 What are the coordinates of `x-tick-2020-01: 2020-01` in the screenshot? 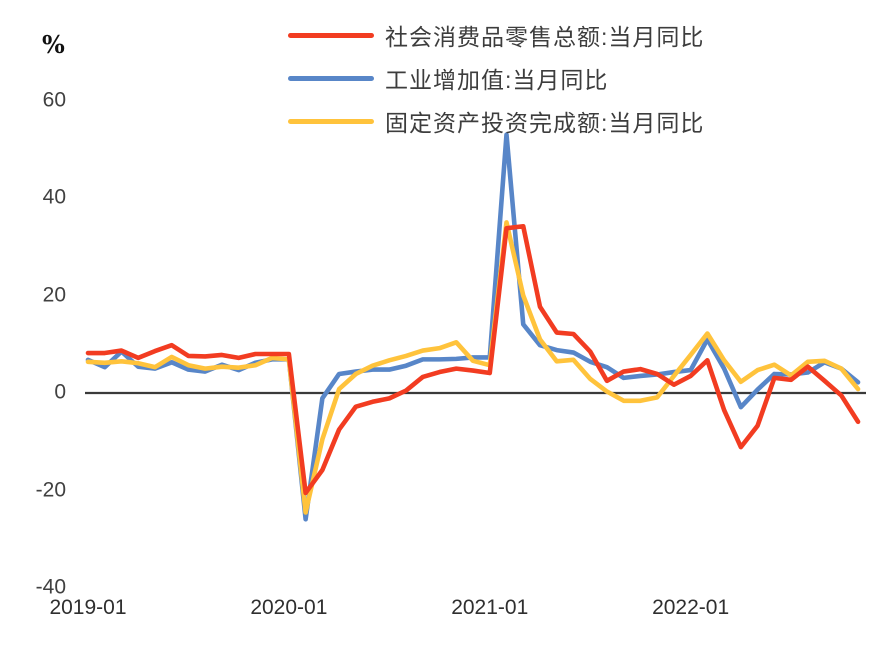 It's located at (289, 607).